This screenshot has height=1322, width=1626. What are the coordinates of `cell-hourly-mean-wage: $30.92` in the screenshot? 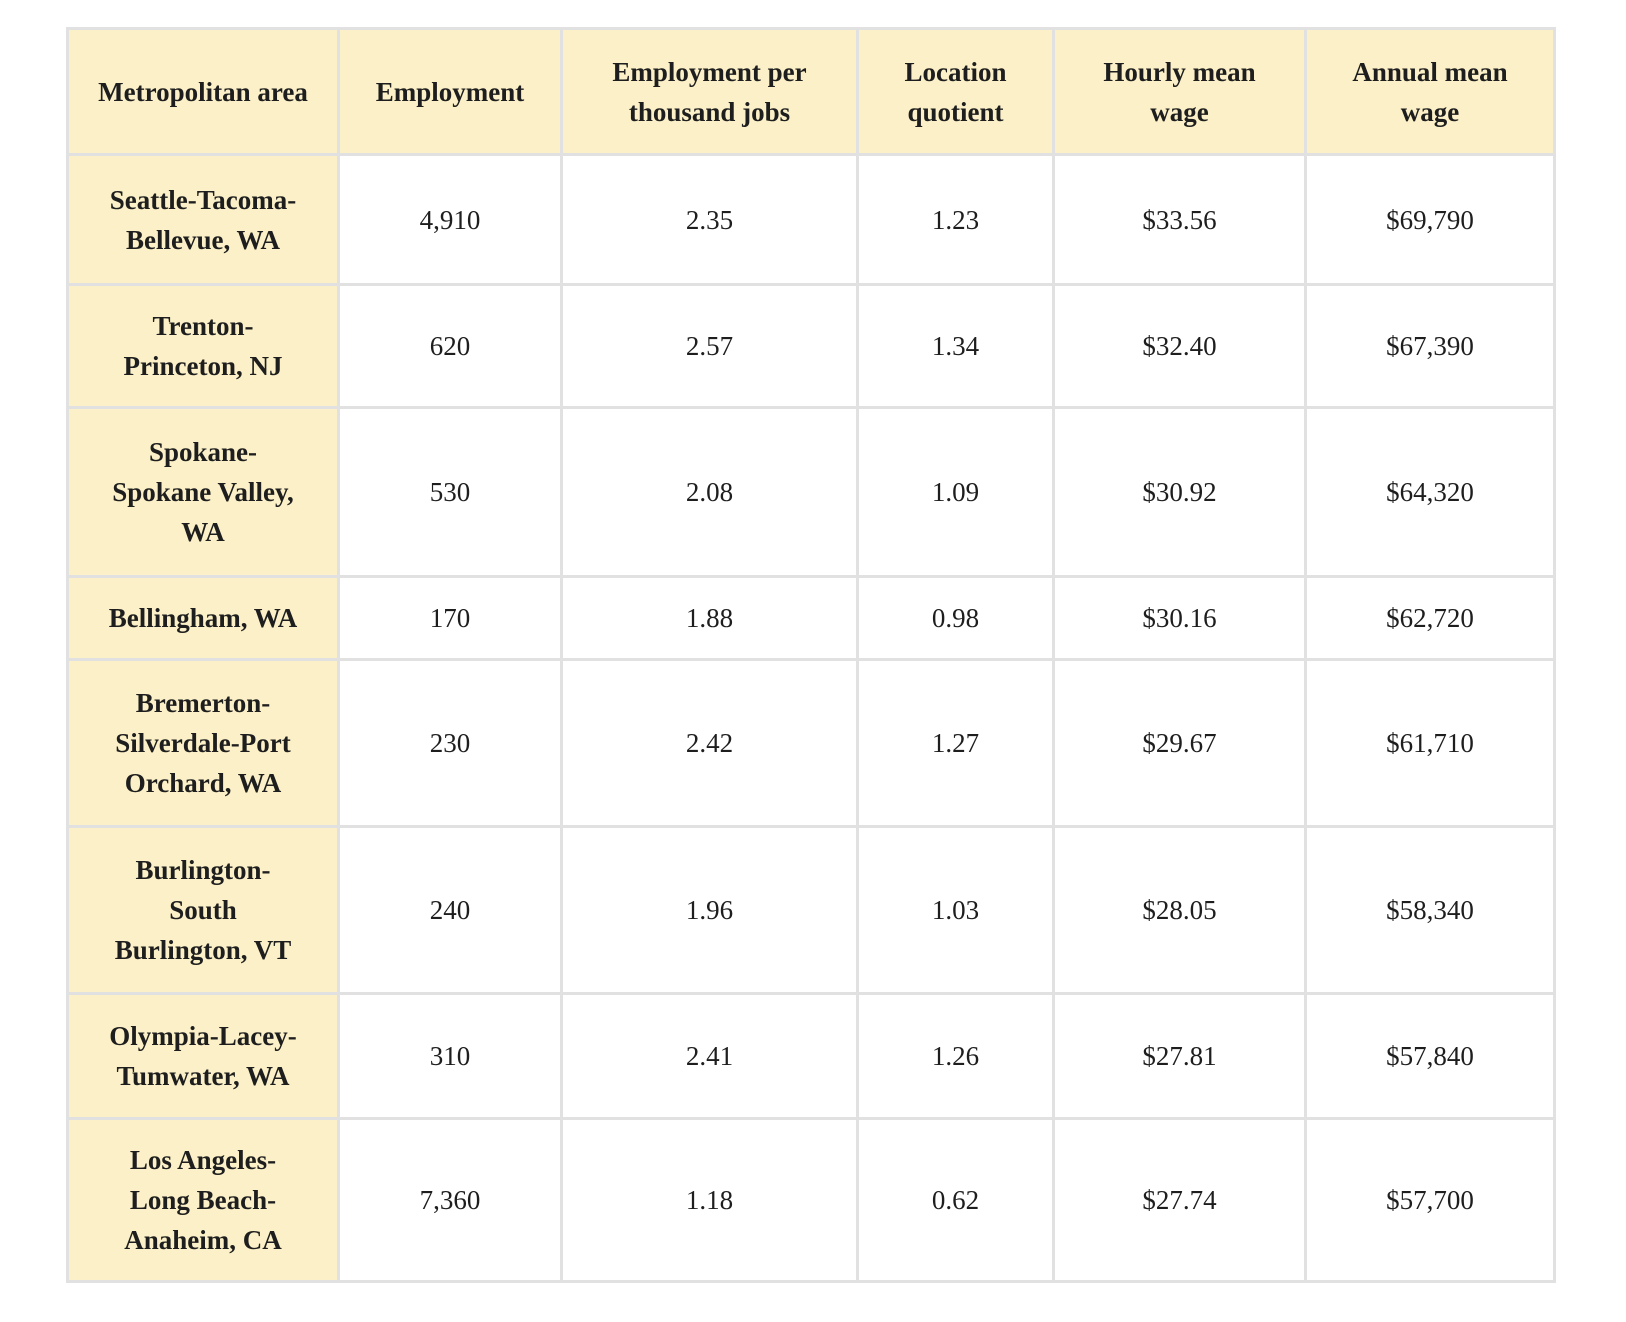 It's located at (1179, 492).